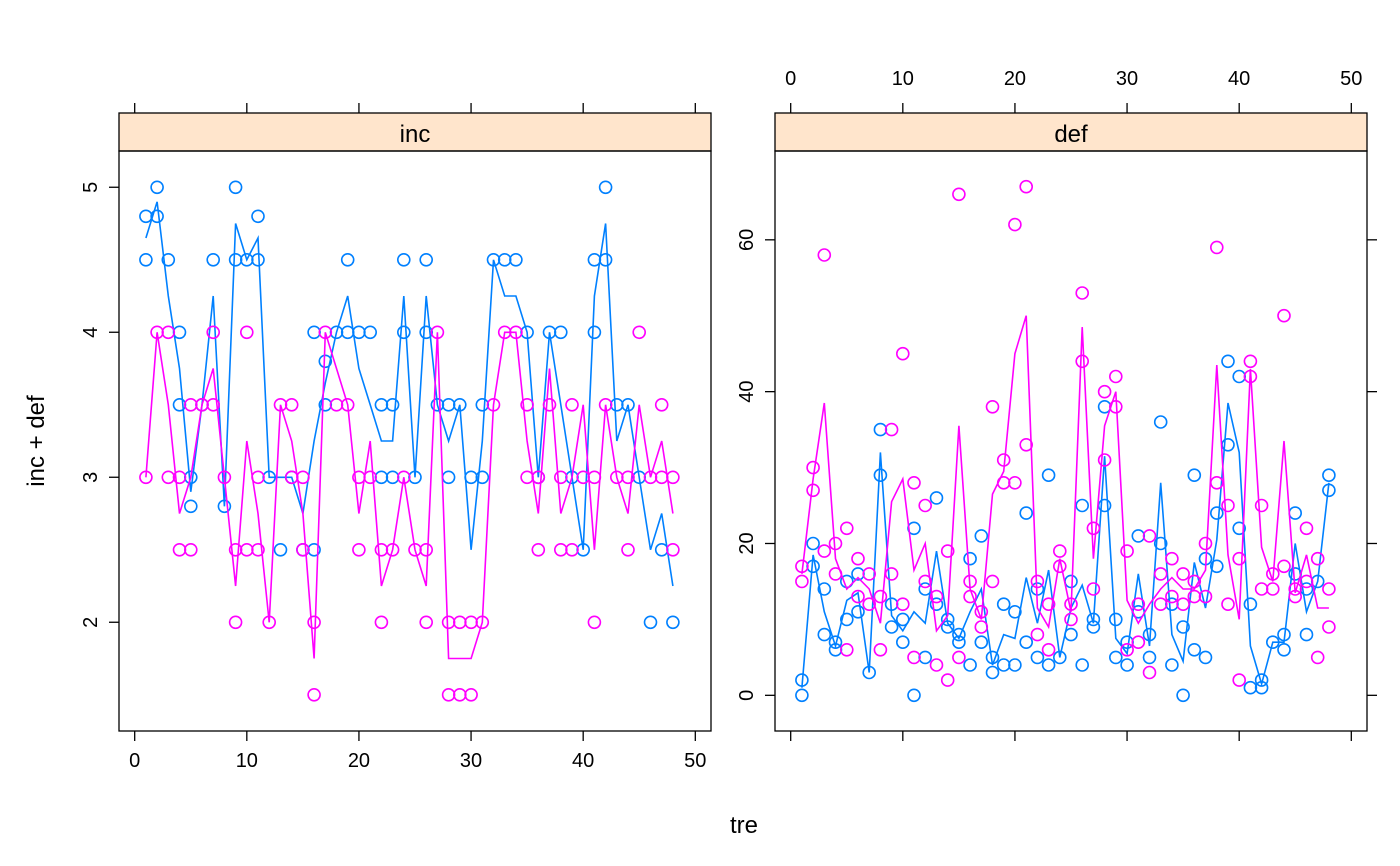  What do you see at coordinates (744, 825) in the screenshot?
I see `x-axis-label: tre` at bounding box center [744, 825].